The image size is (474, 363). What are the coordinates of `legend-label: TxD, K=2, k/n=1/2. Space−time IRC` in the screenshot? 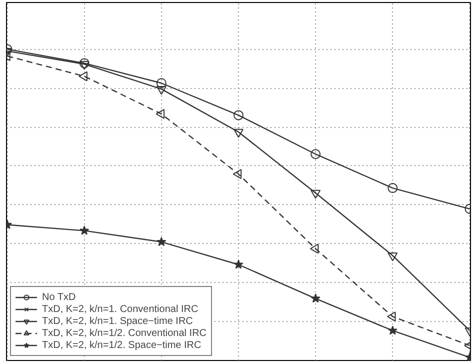 It's located at (122, 345).